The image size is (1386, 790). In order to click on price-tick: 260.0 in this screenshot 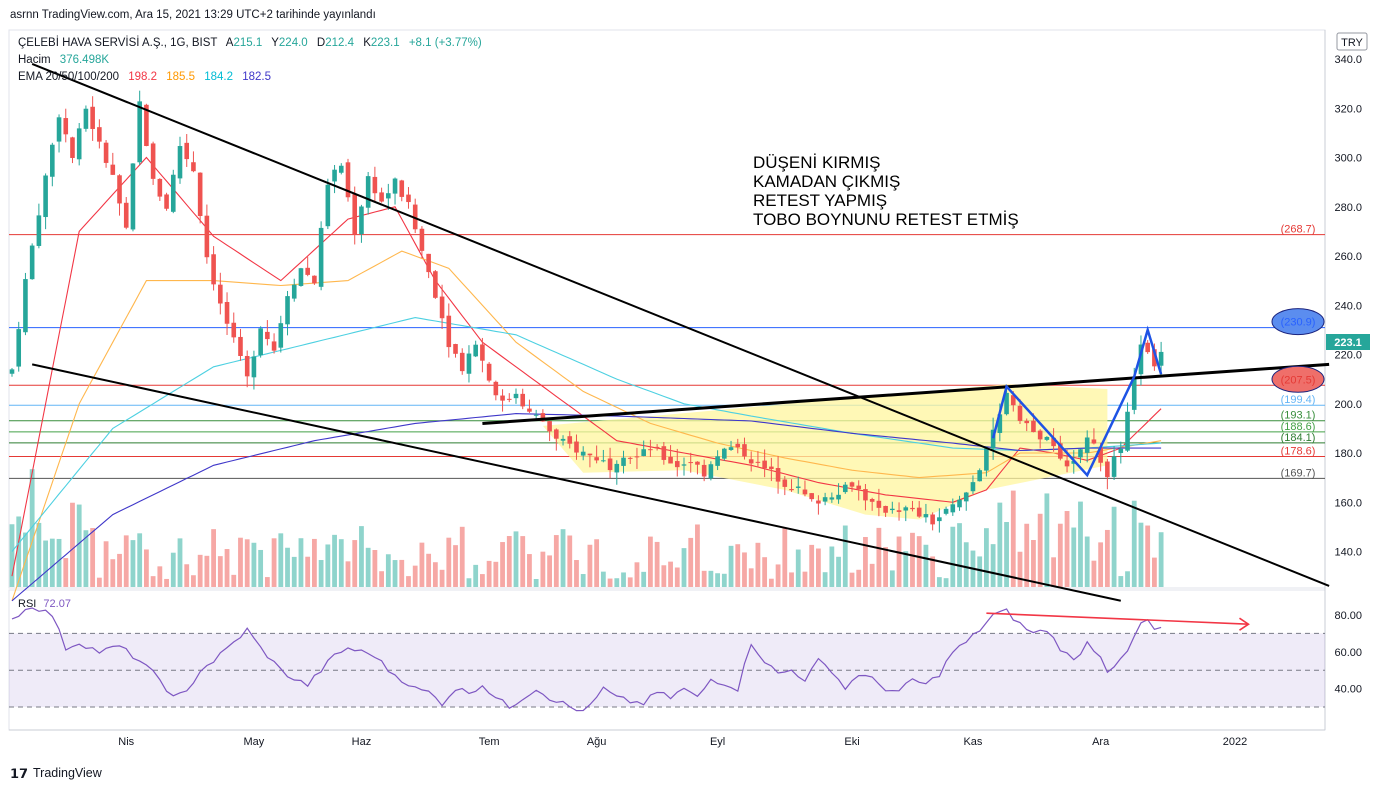, I will do `click(1348, 257)`.